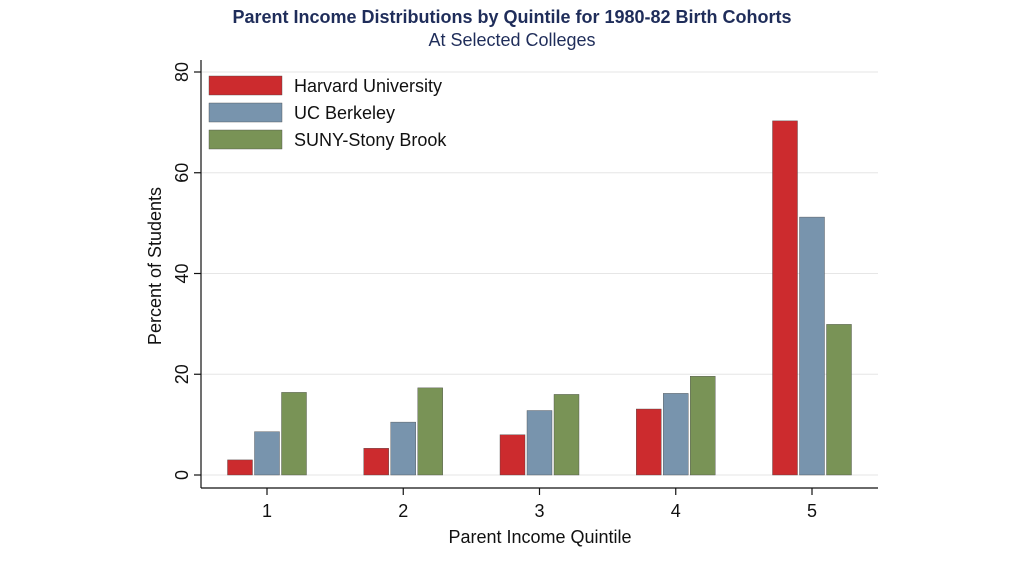 This screenshot has height=575, width=1024. What do you see at coordinates (812, 511) in the screenshot?
I see `x-tick-label: 5` at bounding box center [812, 511].